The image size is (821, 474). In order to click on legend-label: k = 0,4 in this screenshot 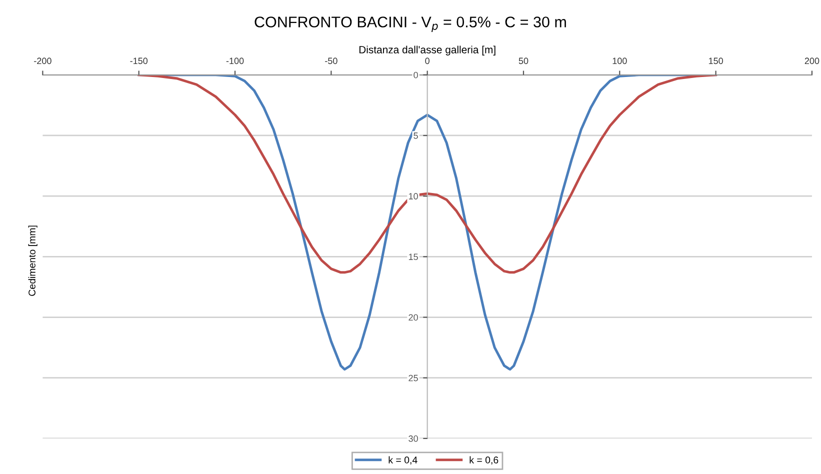, I will do `click(403, 460)`.